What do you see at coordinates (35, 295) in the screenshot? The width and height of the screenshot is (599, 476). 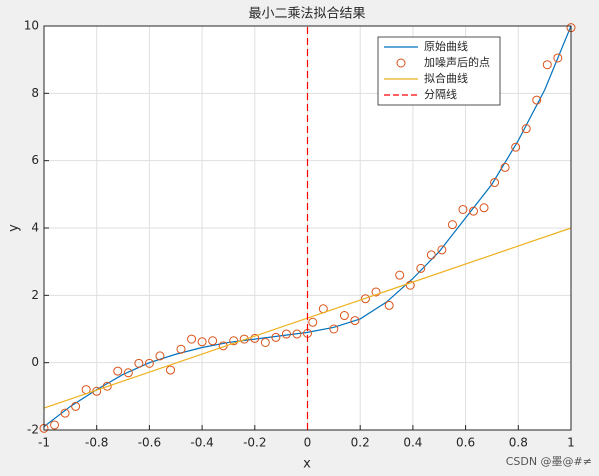 I see `y-tick-label: 2` at bounding box center [35, 295].